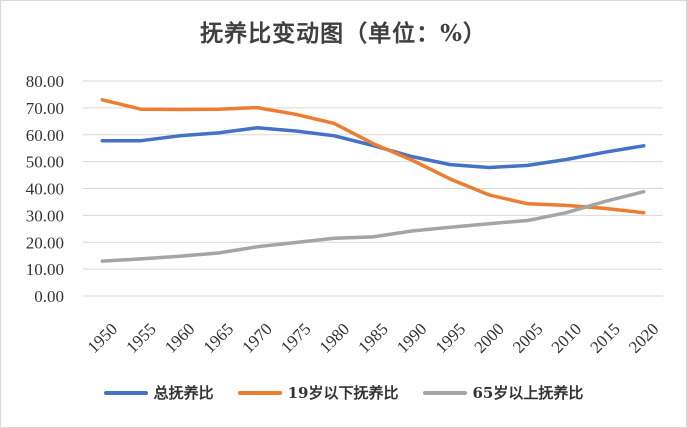 The height and width of the screenshot is (428, 687). What do you see at coordinates (343, 33) in the screenshot?
I see `chart-title: 抚养比变动图（单位：%）` at bounding box center [343, 33].